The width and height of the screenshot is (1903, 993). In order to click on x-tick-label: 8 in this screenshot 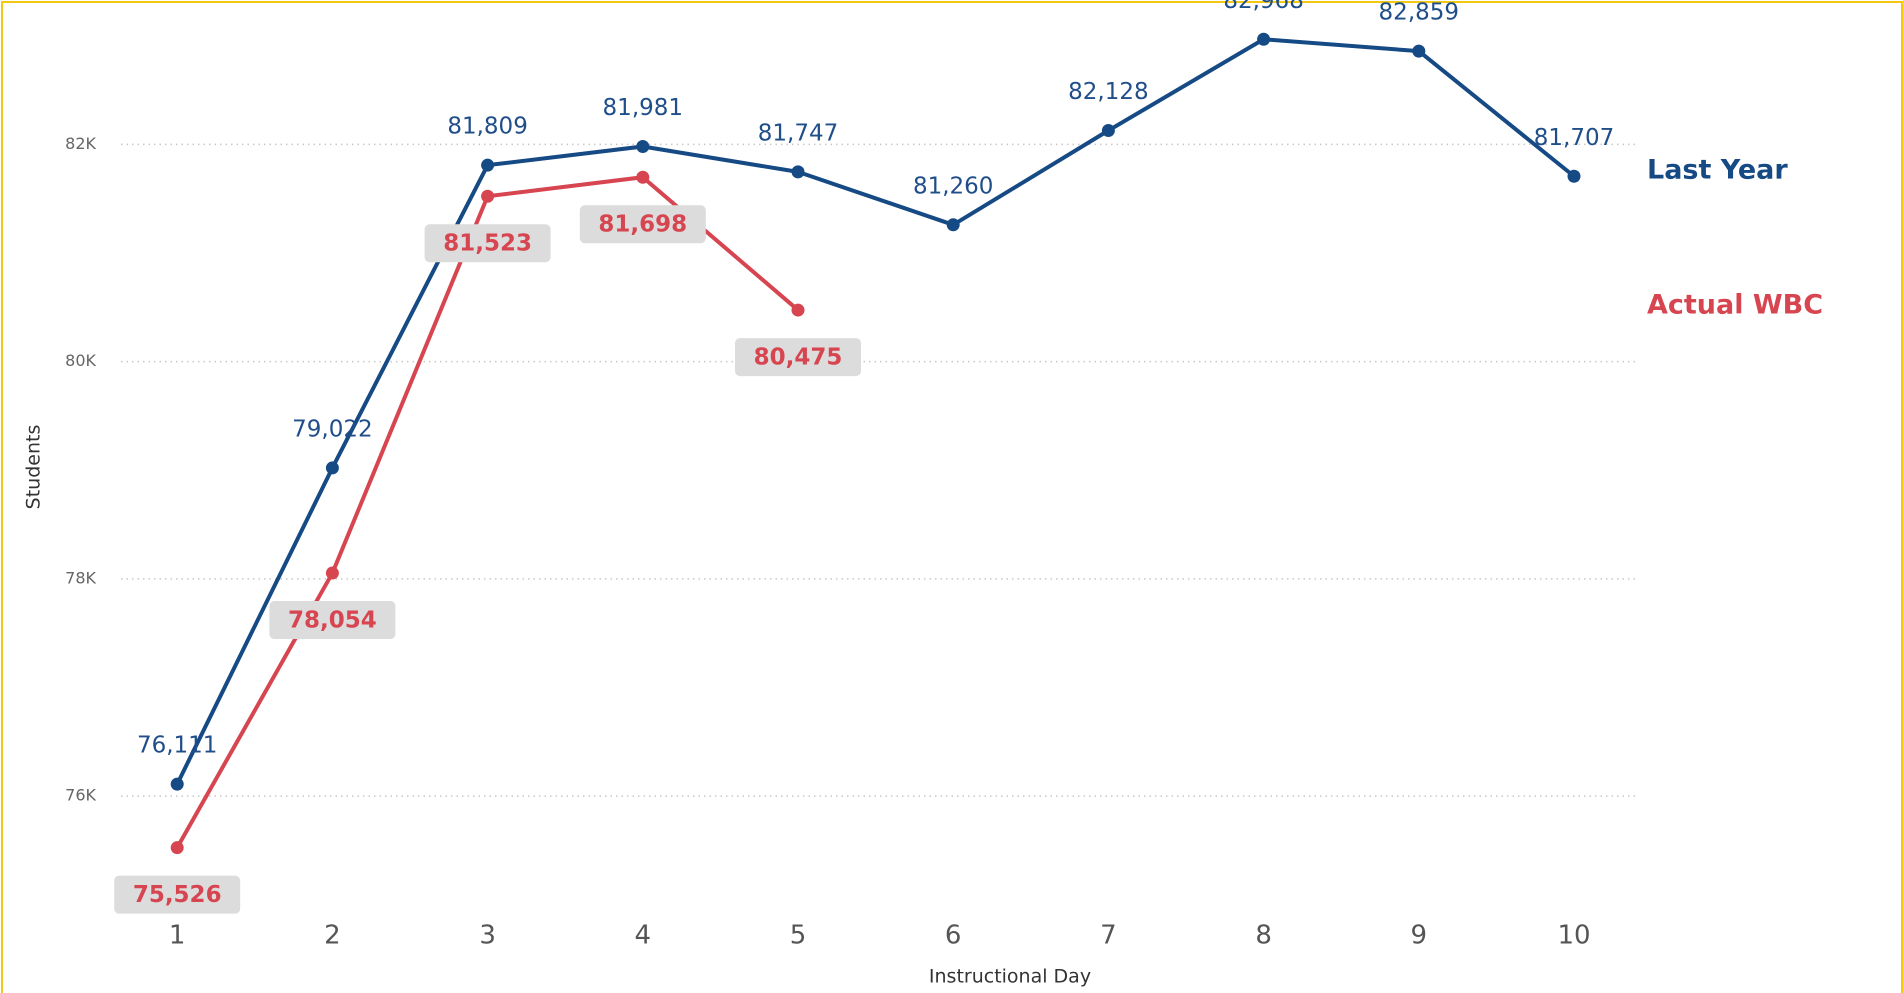, I will do `click(1263, 936)`.